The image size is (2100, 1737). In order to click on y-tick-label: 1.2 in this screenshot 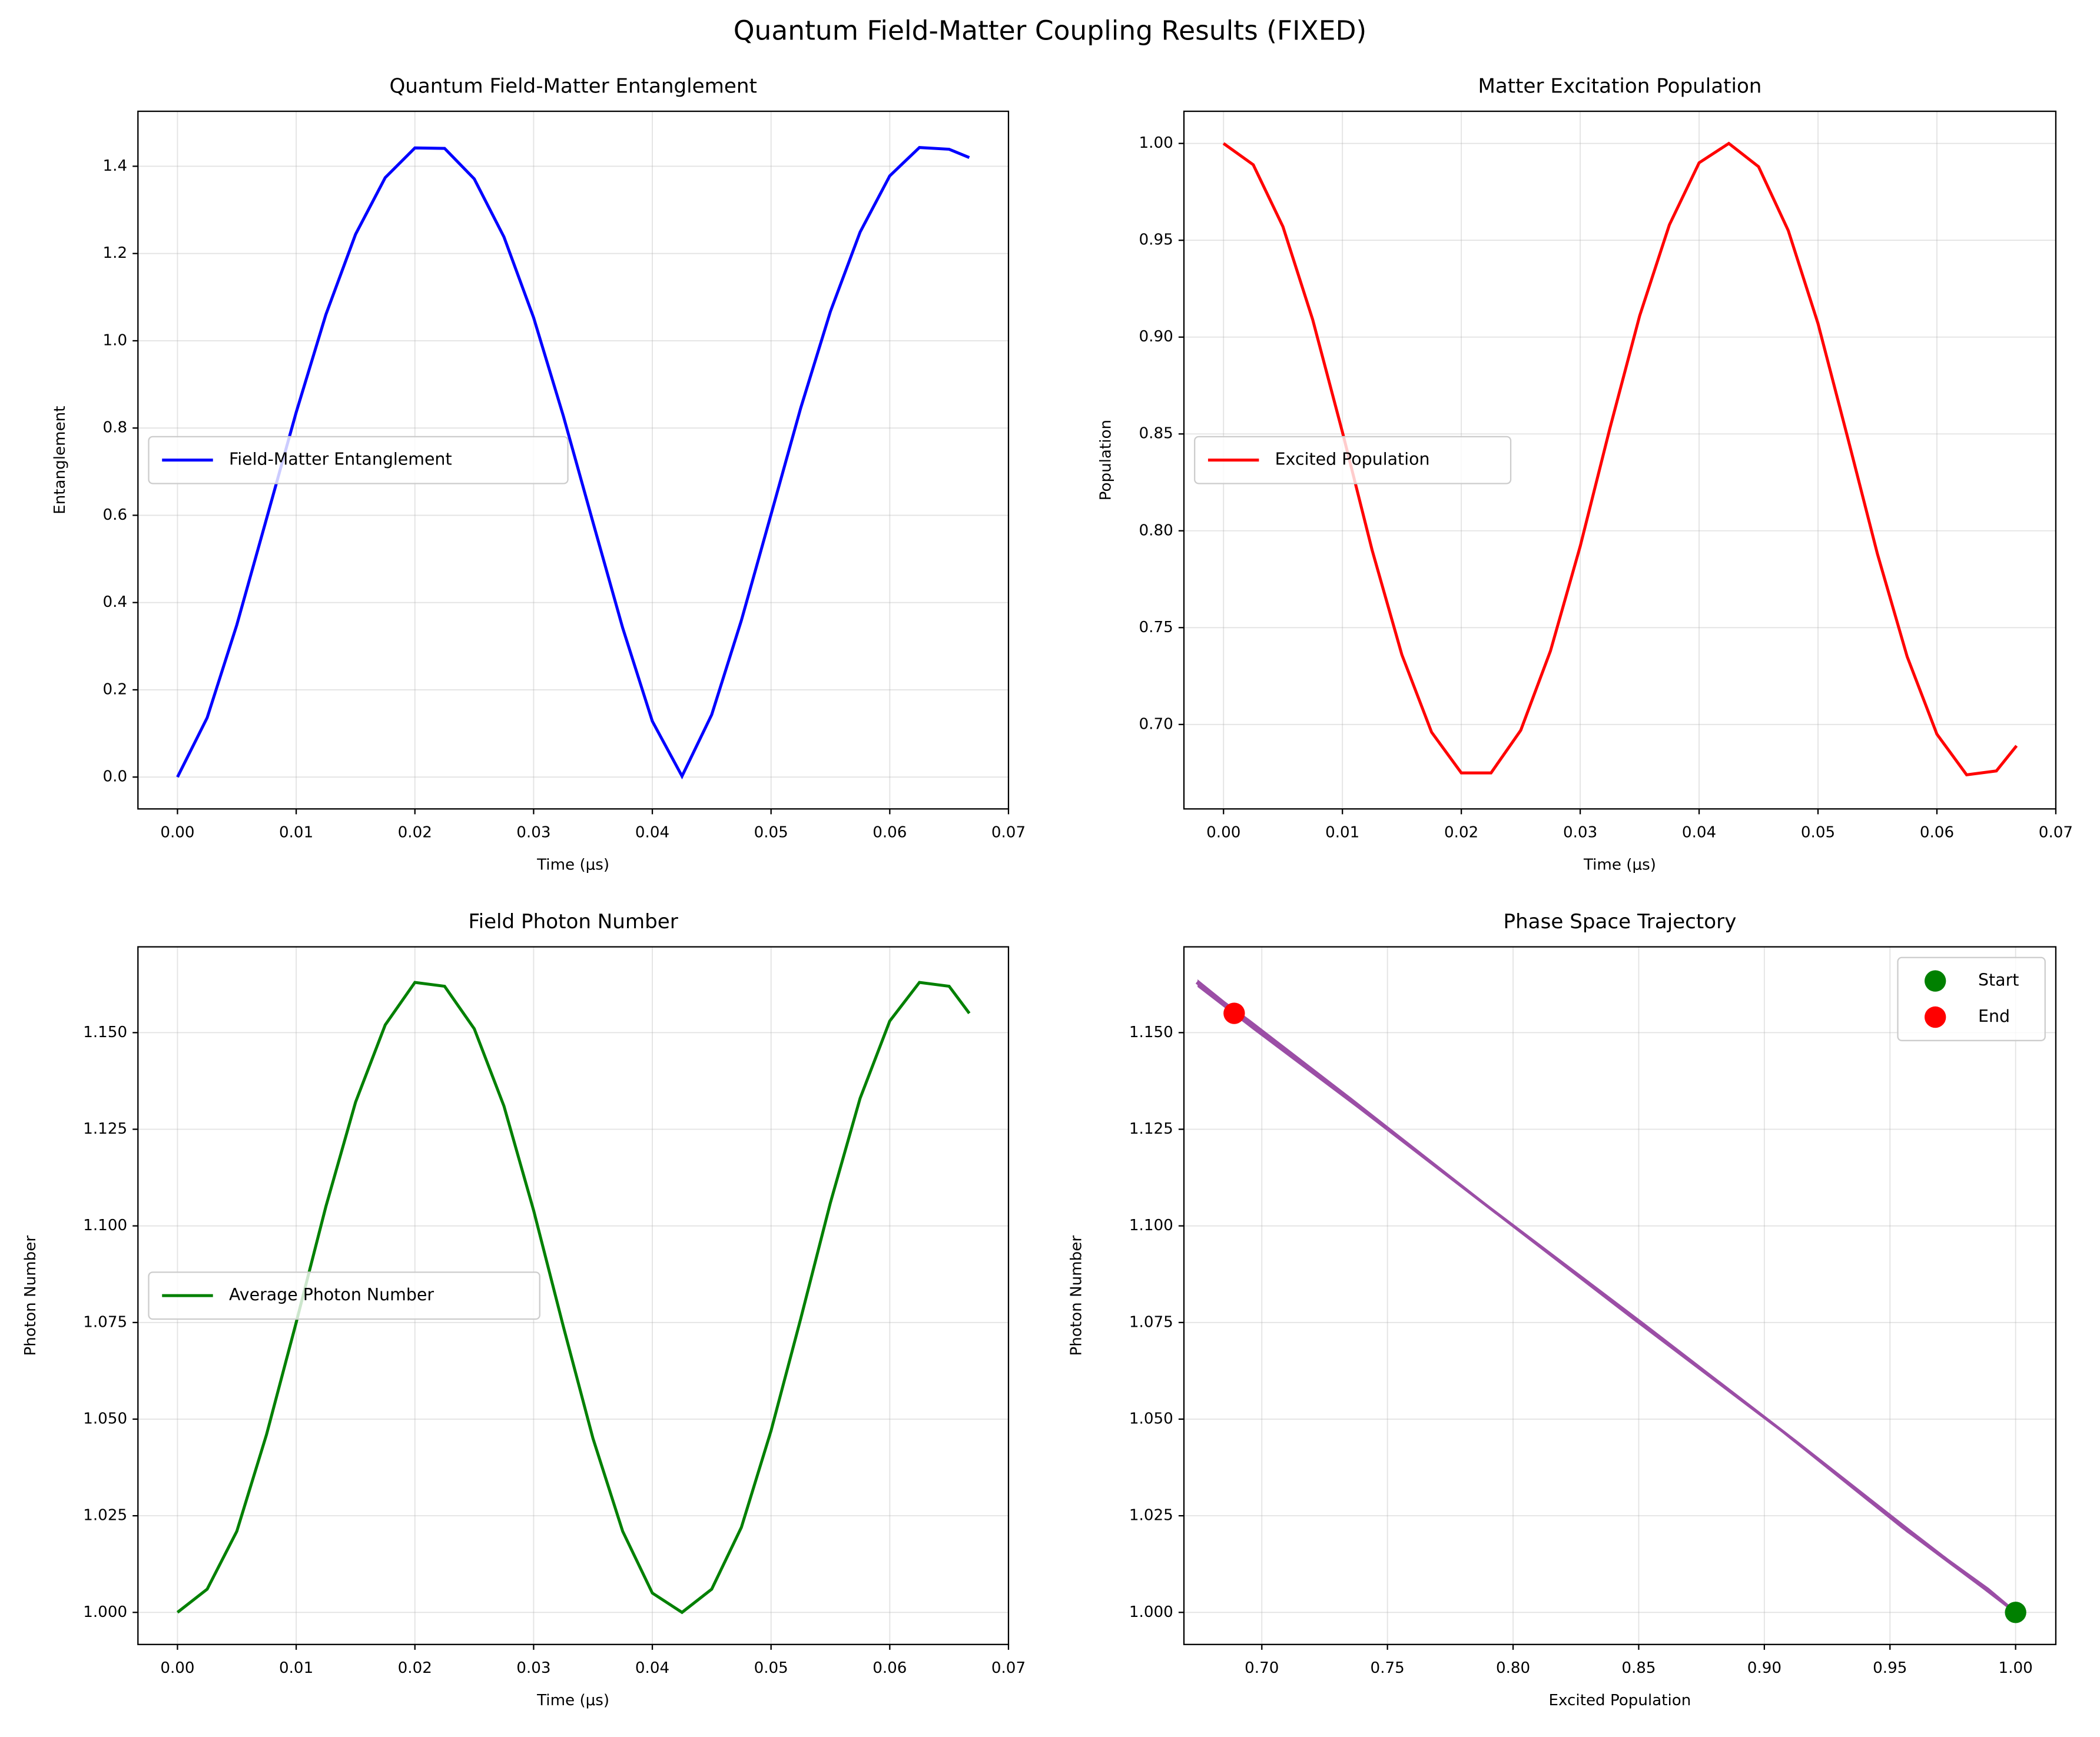, I will do `click(115, 253)`.